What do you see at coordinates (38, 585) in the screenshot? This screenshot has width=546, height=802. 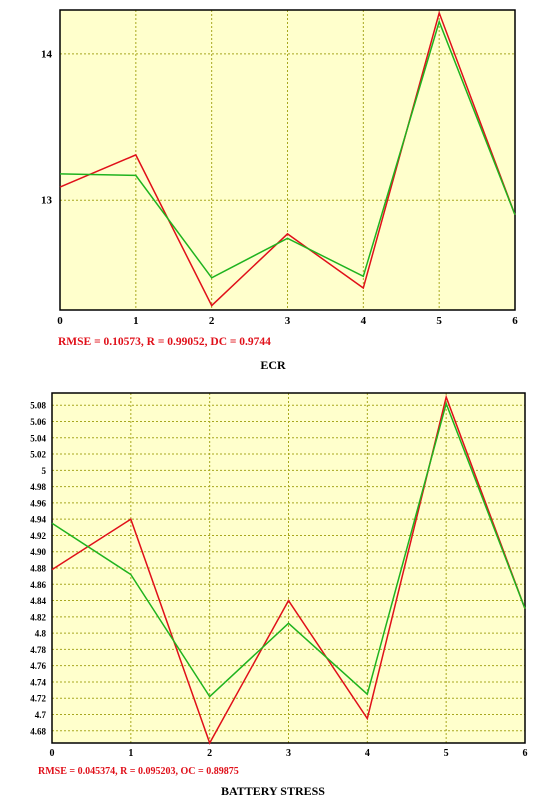 I see `y-tick-label: 4.86` at bounding box center [38, 585].